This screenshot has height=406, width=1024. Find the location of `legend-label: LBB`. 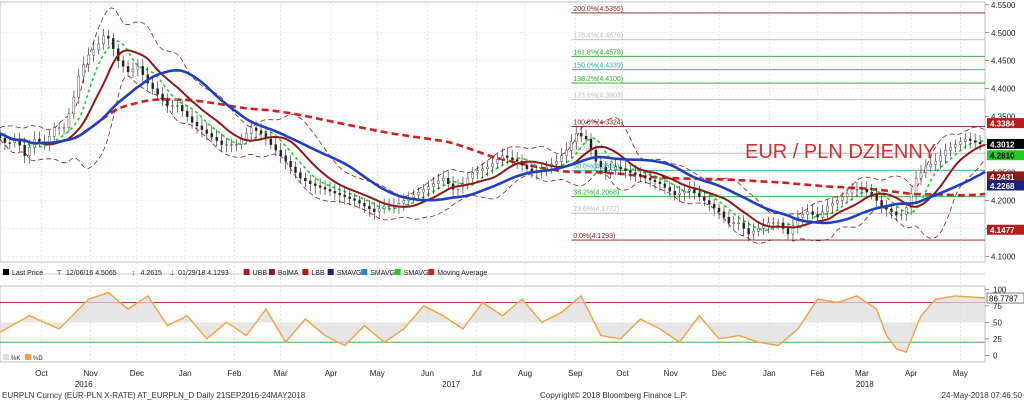

legend-label: LBB is located at coordinates (318, 273).